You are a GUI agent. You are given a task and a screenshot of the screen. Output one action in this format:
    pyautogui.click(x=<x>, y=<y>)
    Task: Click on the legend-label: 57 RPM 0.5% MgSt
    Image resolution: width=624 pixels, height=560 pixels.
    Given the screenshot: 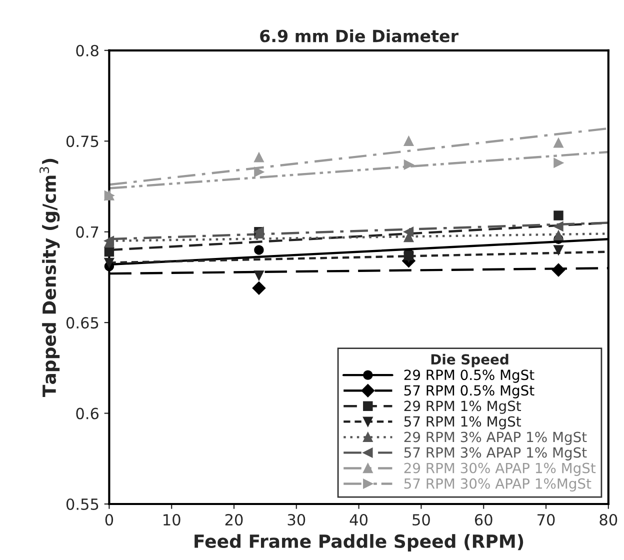 What is the action you would take?
    pyautogui.click(x=469, y=391)
    